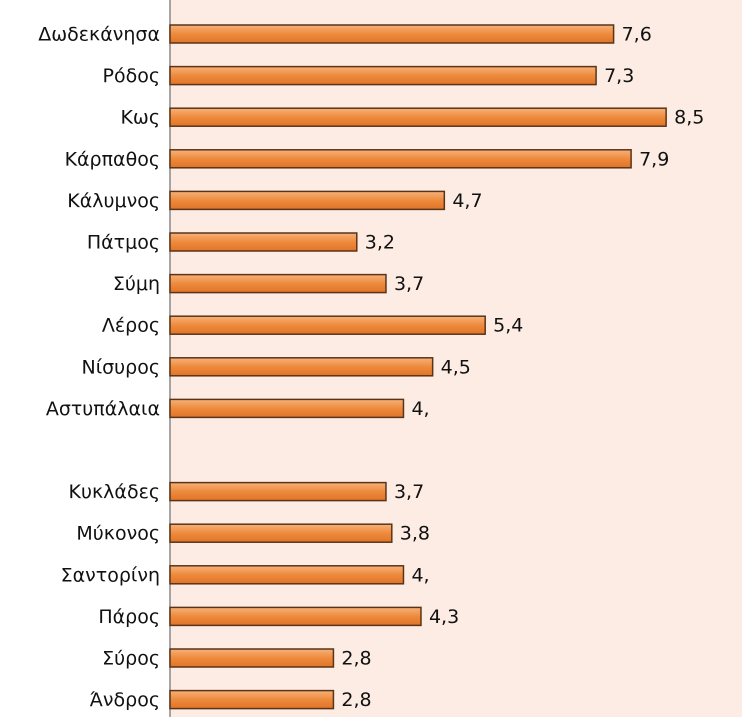  I want to click on value-label: 7,9, so click(654, 159).